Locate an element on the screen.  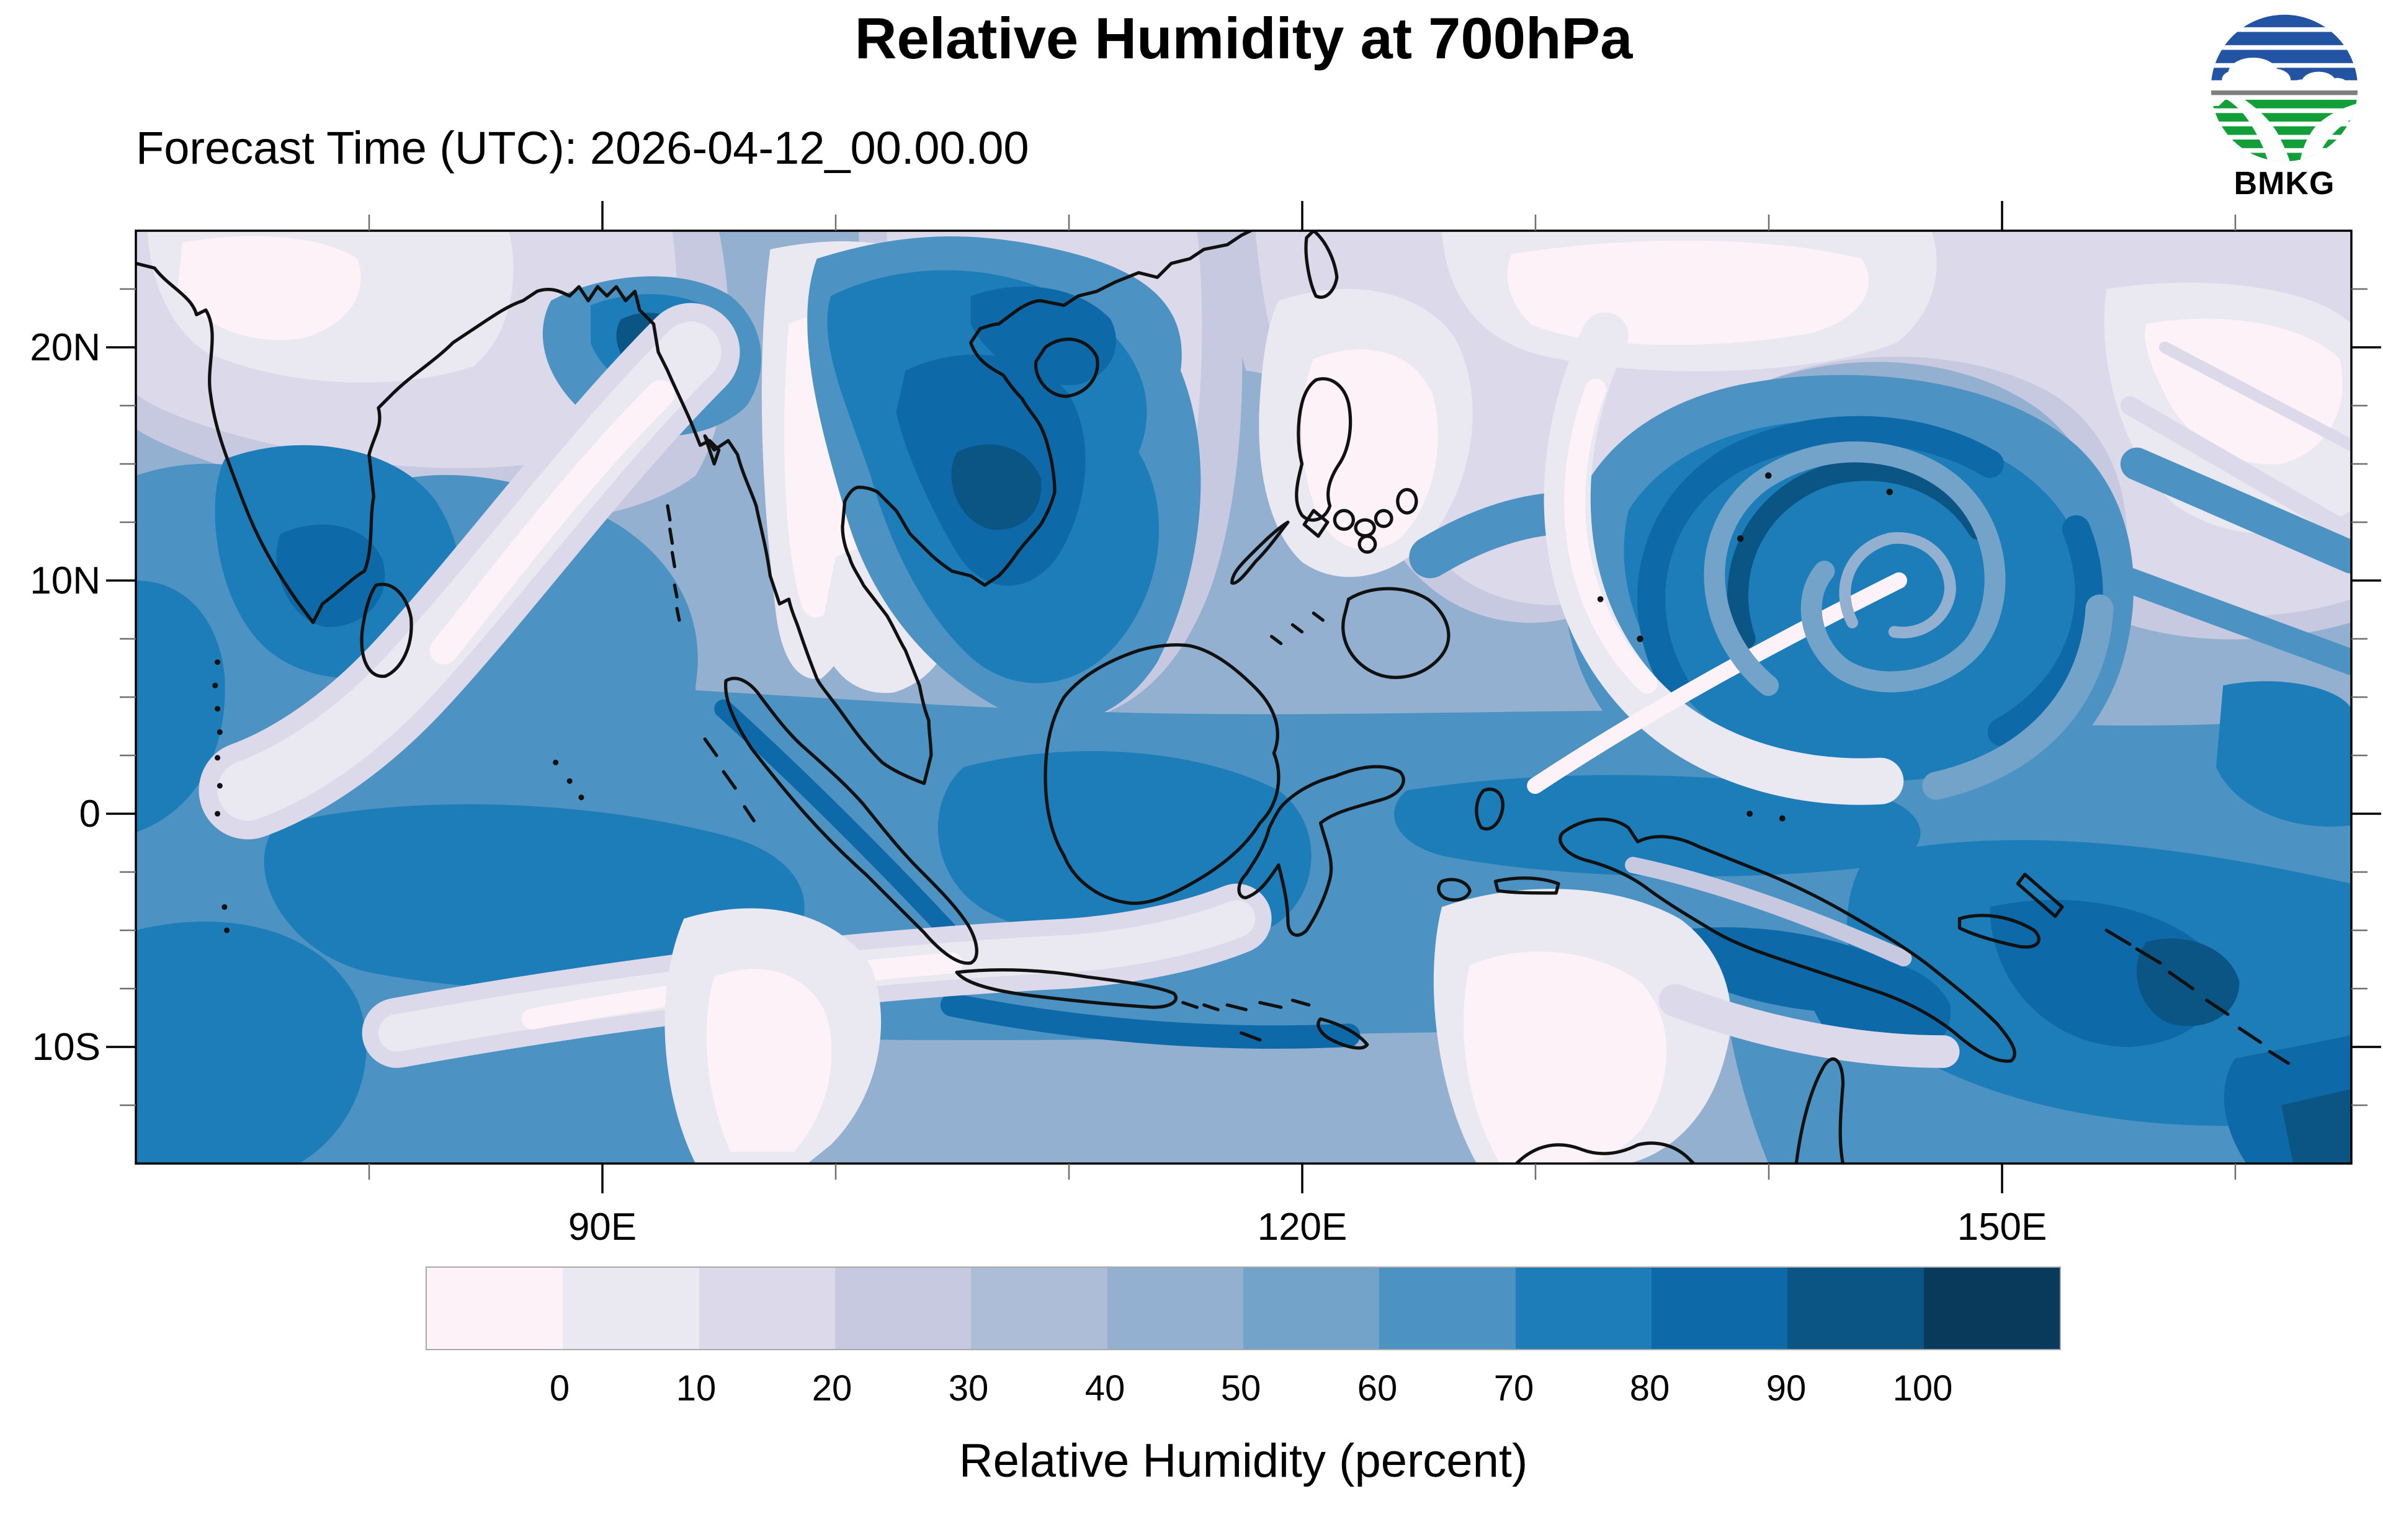
y-axis-label-20N: 20N is located at coordinates (65, 348).